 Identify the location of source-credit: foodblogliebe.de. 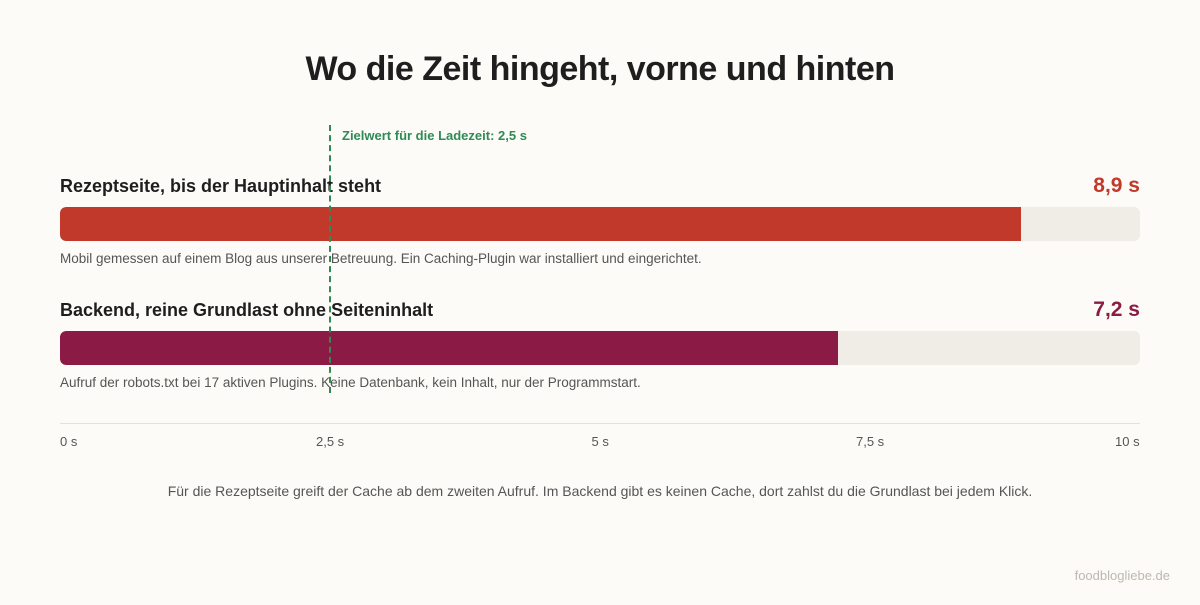
(1122, 575).